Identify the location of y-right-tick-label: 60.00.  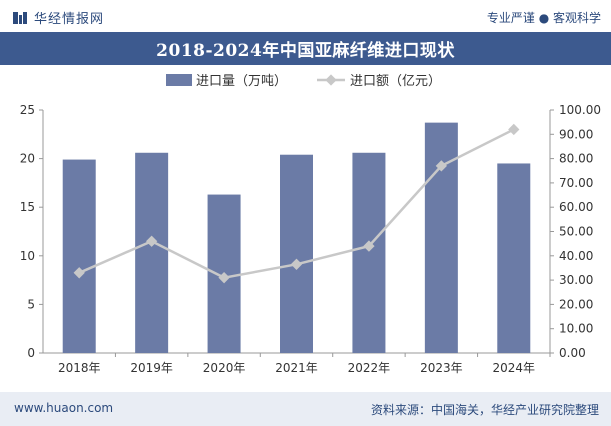
(576, 207).